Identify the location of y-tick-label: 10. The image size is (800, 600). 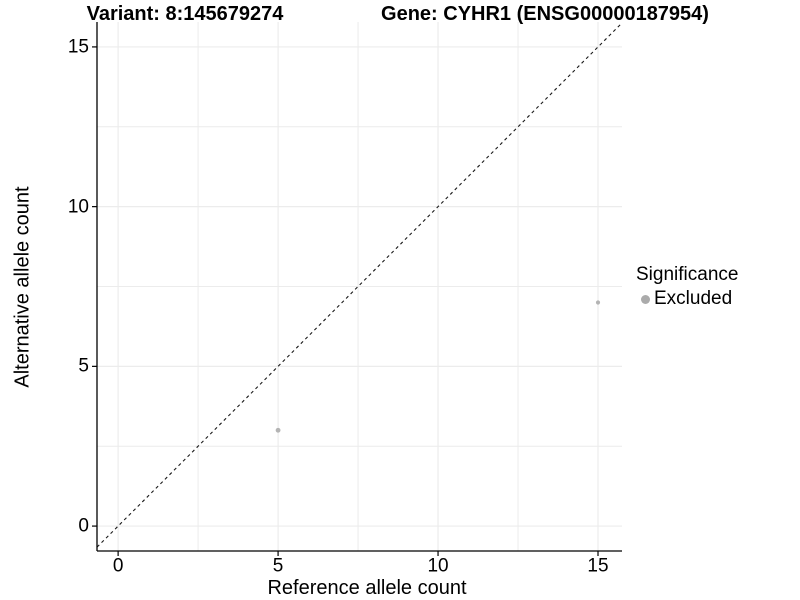
(78, 207).